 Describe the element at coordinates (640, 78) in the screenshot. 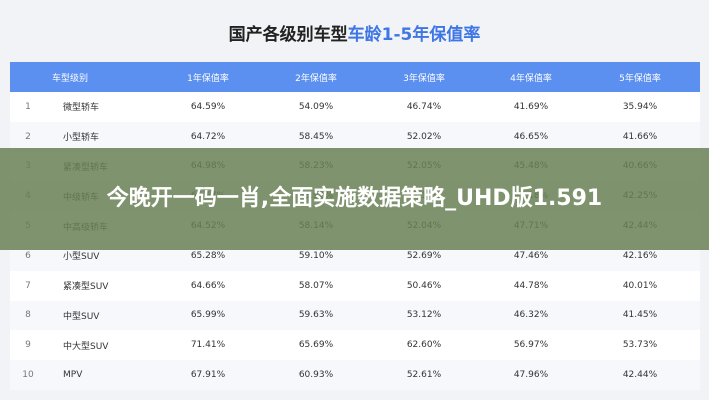

I see `header-cell: 5年保值率` at that location.